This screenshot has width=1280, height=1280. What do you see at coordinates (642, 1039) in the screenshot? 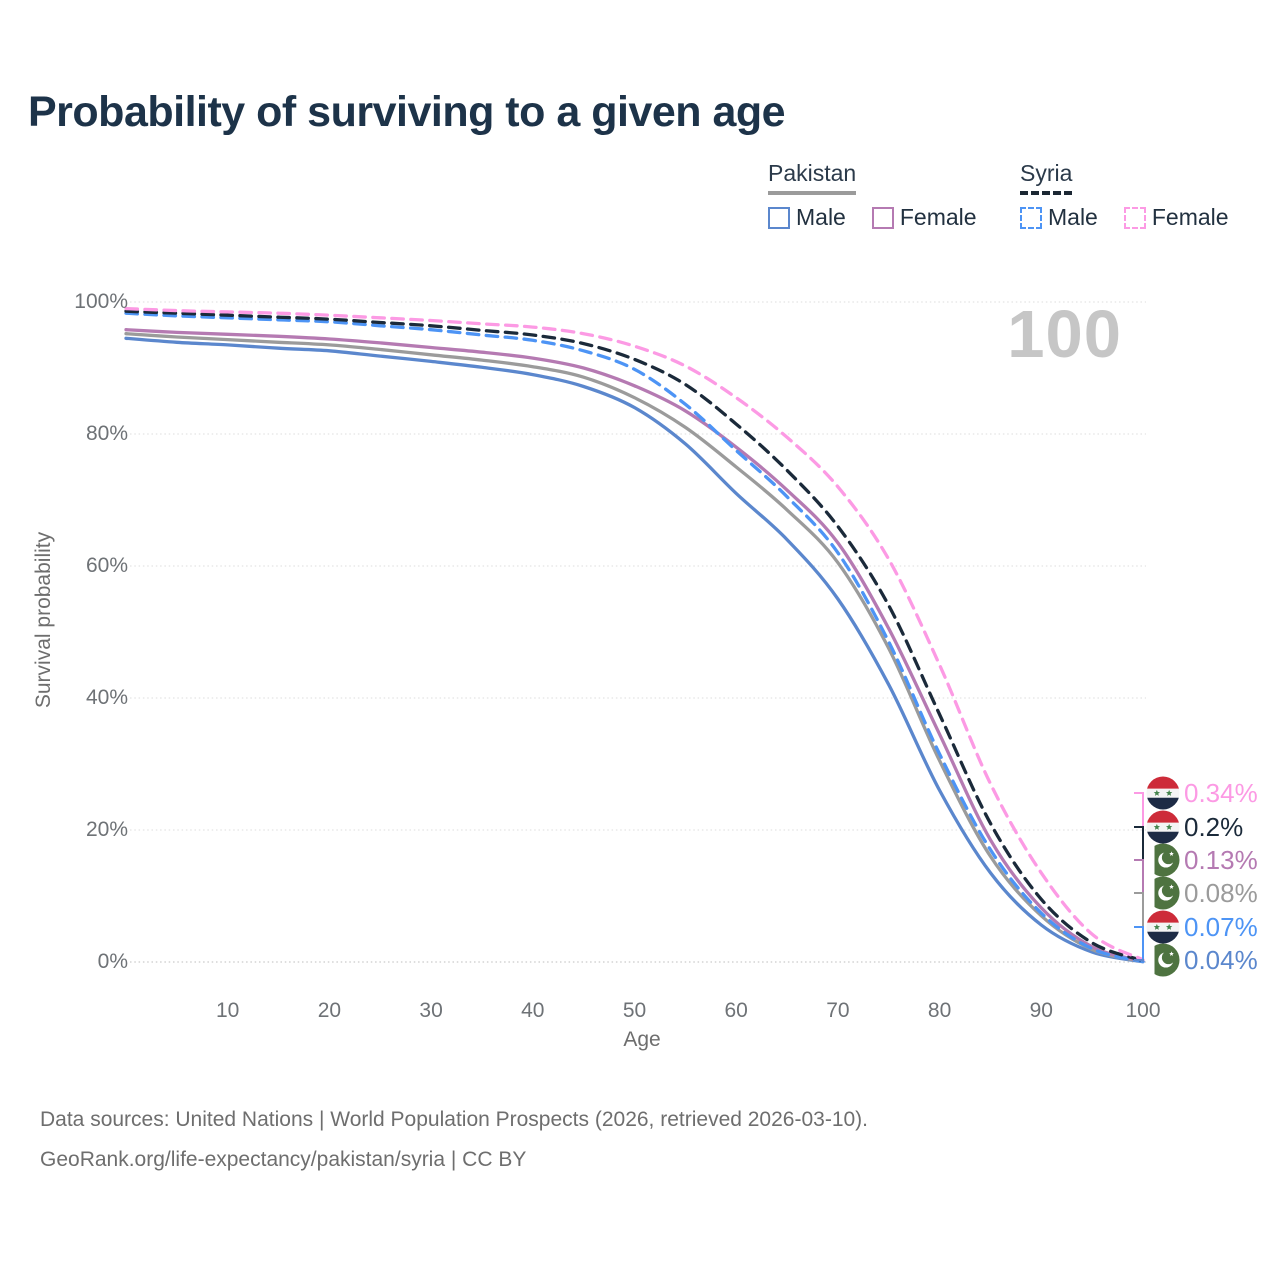
I see `x-axis-label: Age` at bounding box center [642, 1039].